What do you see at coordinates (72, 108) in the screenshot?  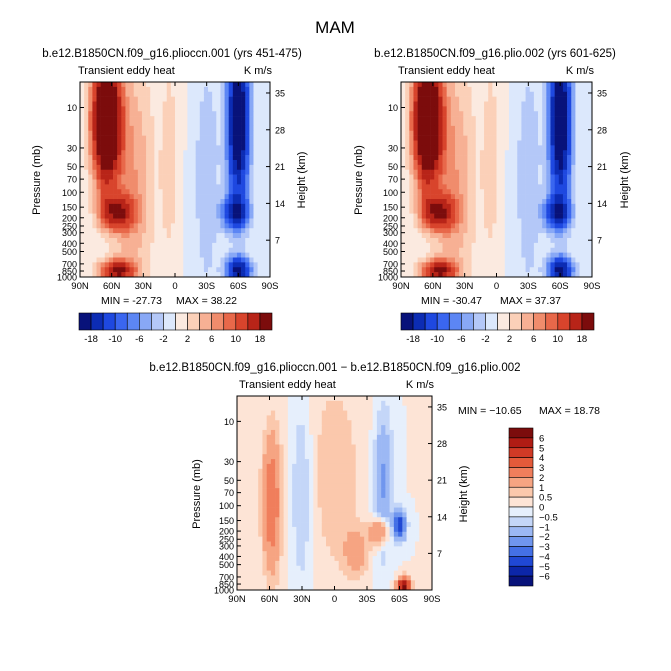 I see `y-tick-label: 10` at bounding box center [72, 108].